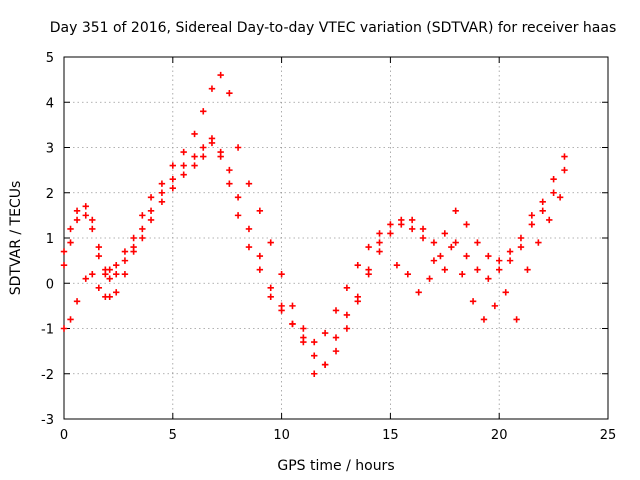 The image size is (640, 480). I want to click on x-tick-label: 25, so click(608, 435).